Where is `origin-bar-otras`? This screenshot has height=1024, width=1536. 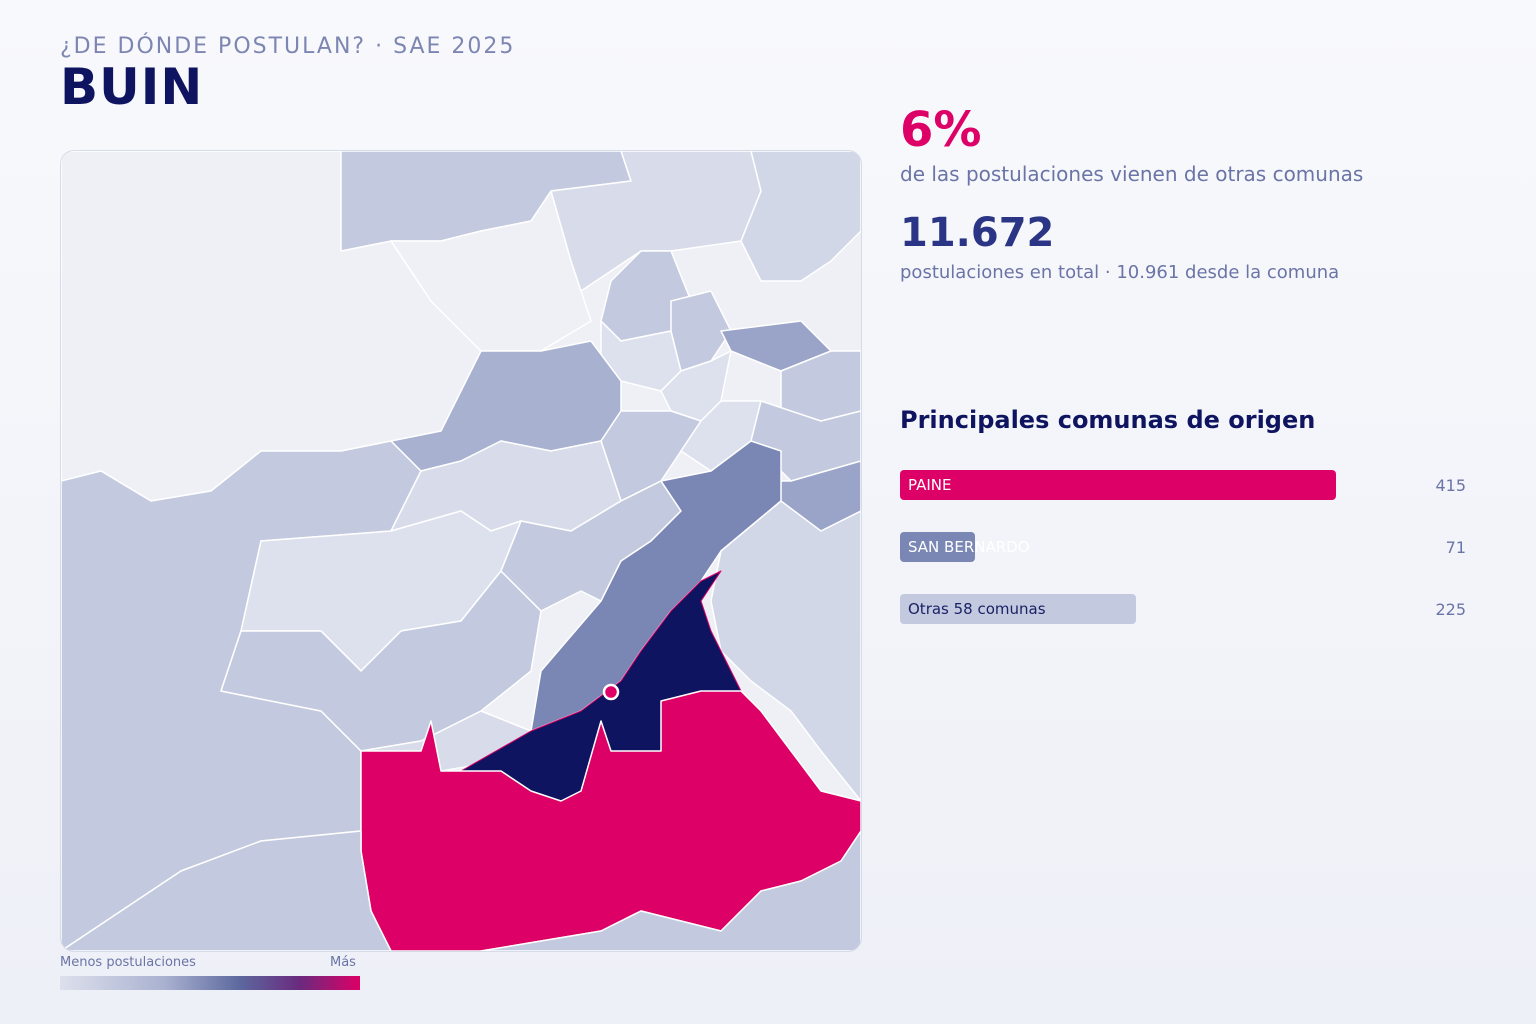 origin-bar-otras is located at coordinates (1018, 609).